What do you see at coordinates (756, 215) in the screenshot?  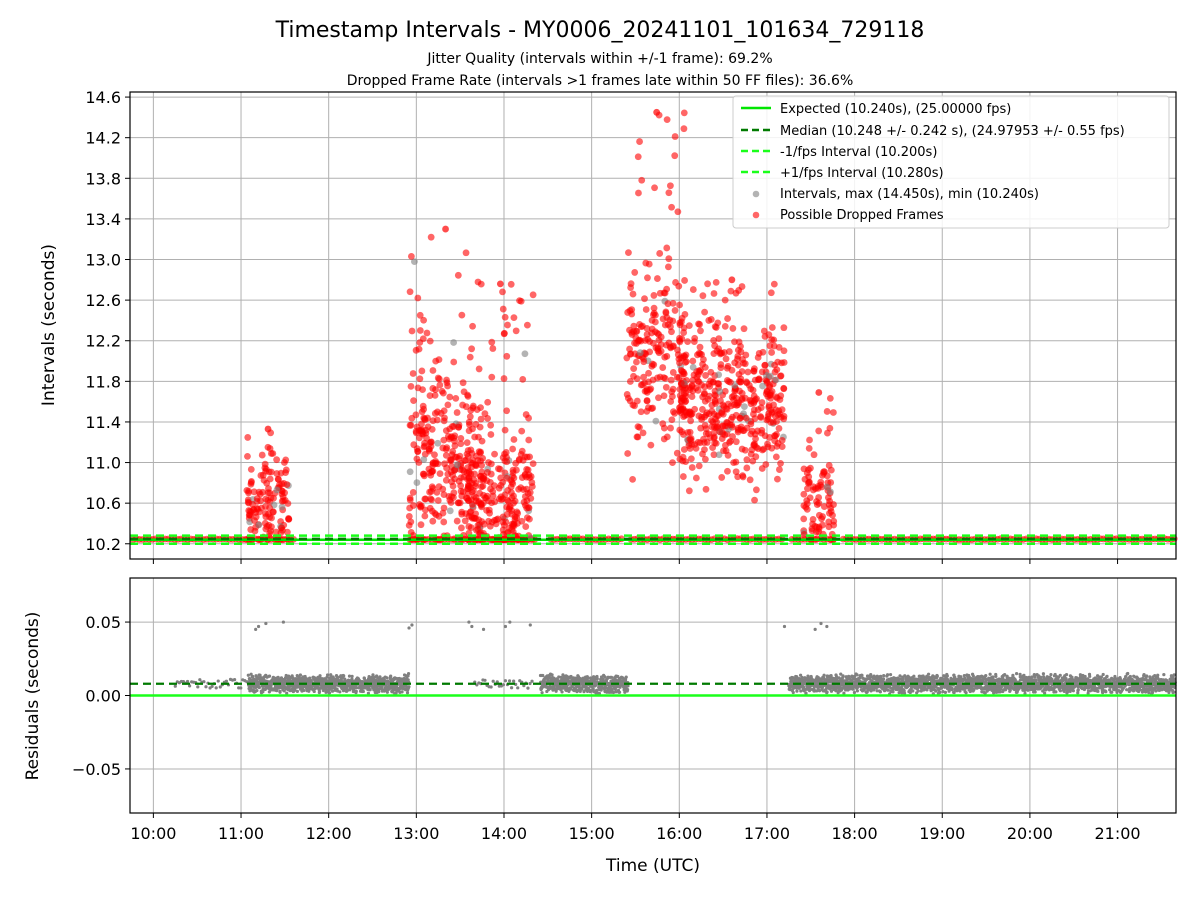 I see `legend-swatch-dropped` at bounding box center [756, 215].